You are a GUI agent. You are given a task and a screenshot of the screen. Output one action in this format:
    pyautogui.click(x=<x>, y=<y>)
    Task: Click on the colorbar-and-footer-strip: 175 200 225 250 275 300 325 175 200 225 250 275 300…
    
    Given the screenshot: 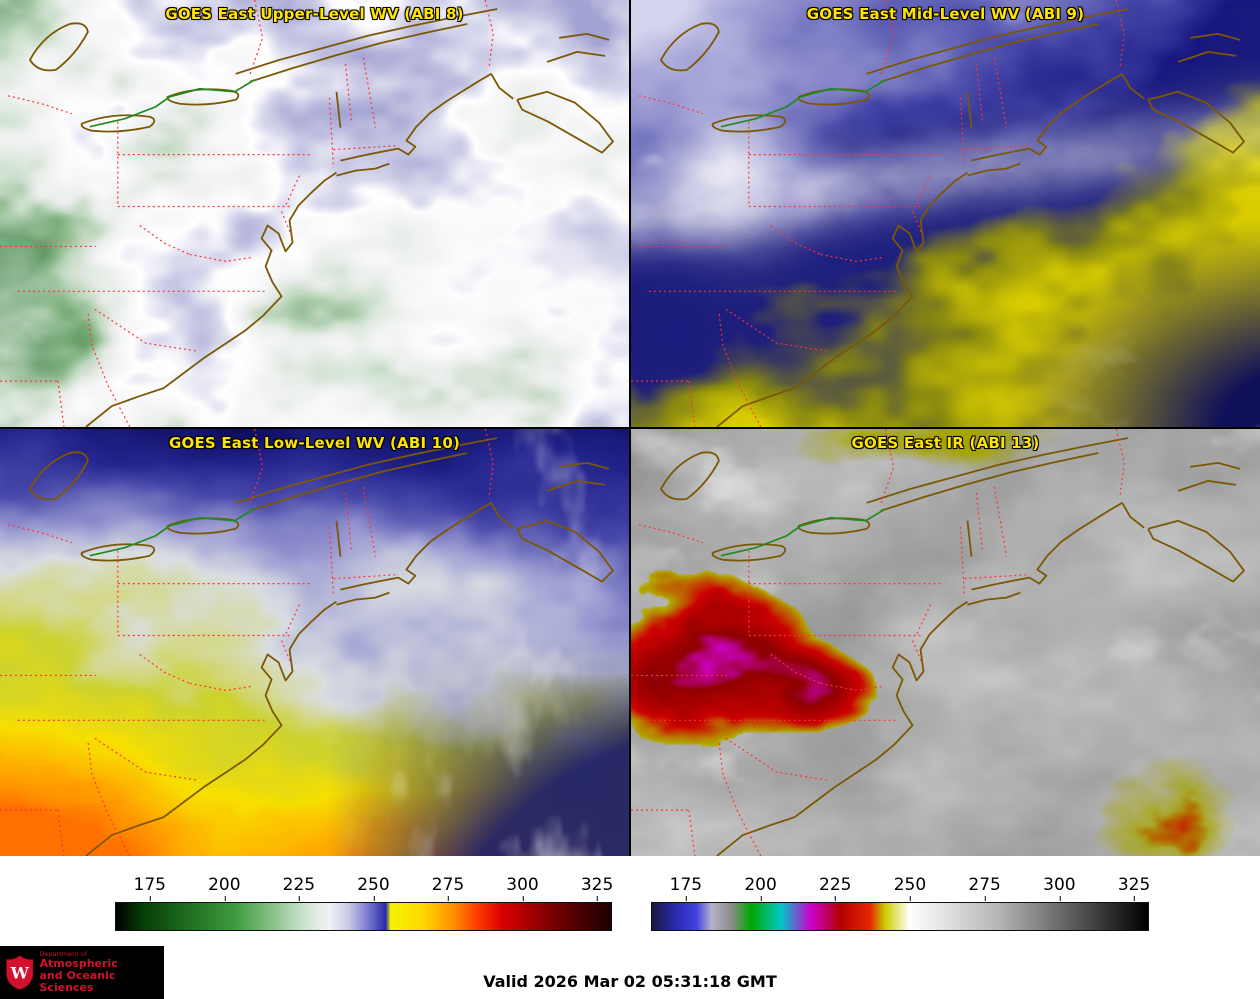 What is the action you would take?
    pyautogui.click(x=630, y=927)
    